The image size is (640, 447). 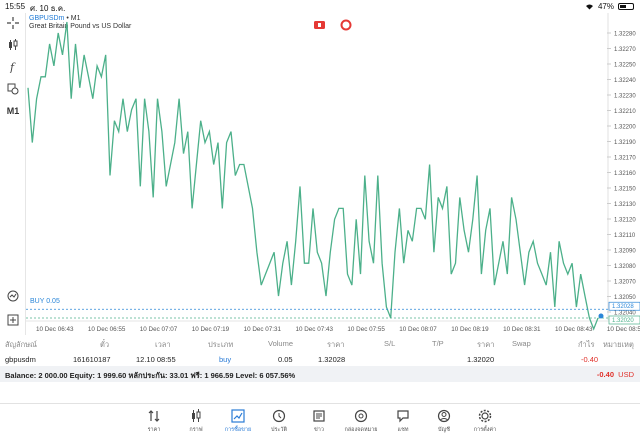 What do you see at coordinates (13, 111) in the screenshot?
I see `timeframe-button: M1` at bounding box center [13, 111].